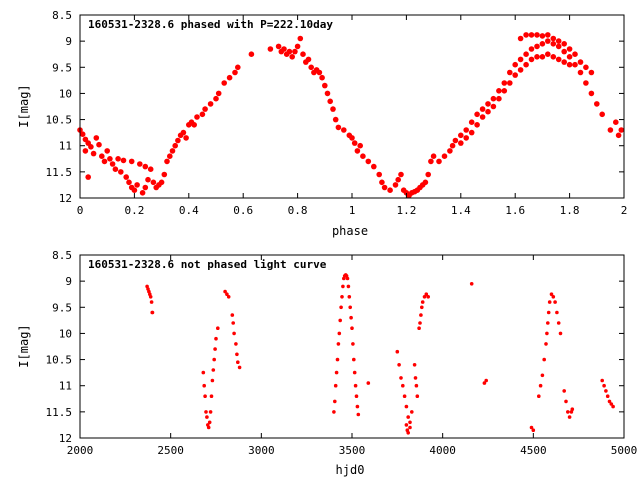 The image size is (640, 480). Describe the element at coordinates (570, 210) in the screenshot. I see `phased-x-tick-label: 1.8` at that location.